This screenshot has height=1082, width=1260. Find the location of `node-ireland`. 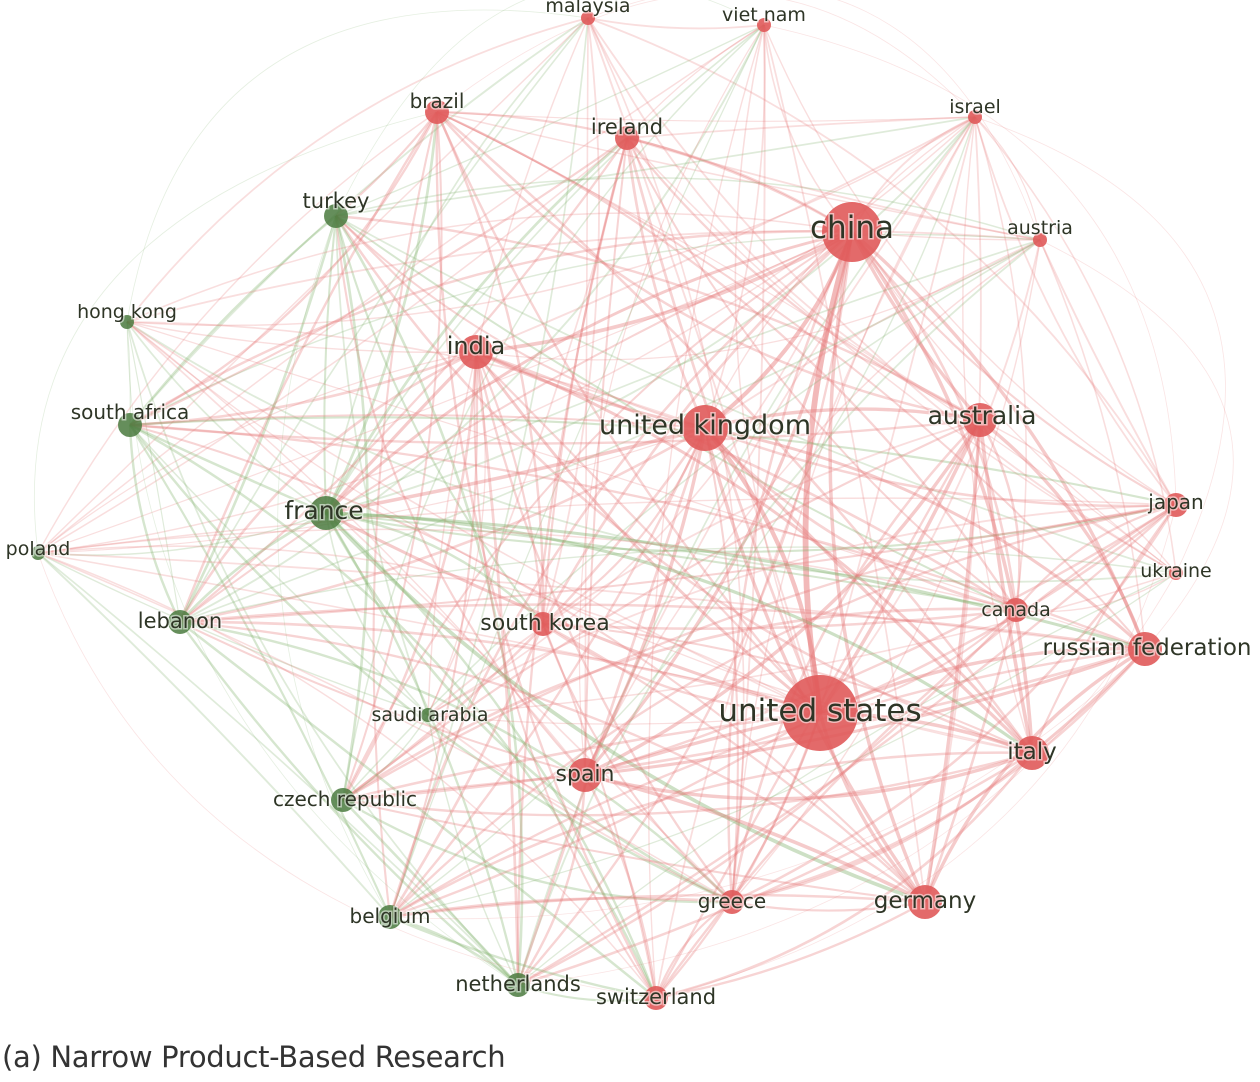

node-ireland is located at coordinates (627, 138).